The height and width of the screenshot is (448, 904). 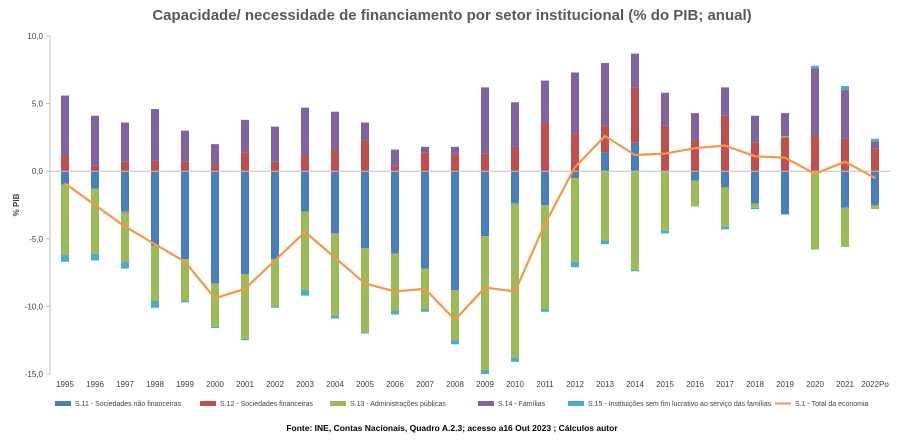 I want to click on x-tick-label: 2021, so click(x=845, y=384).